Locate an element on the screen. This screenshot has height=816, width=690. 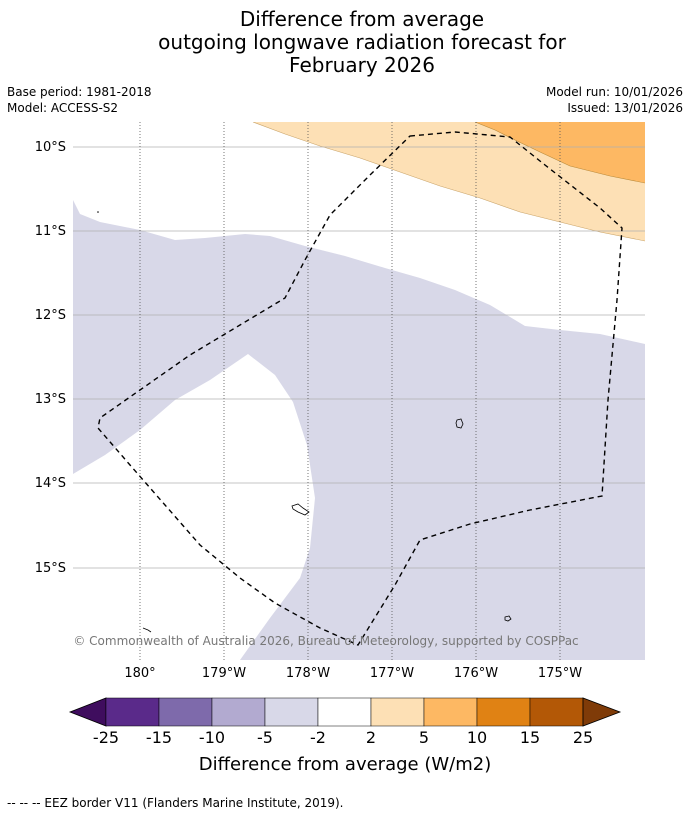
lon-label-179w: 179°W is located at coordinates (224, 673).